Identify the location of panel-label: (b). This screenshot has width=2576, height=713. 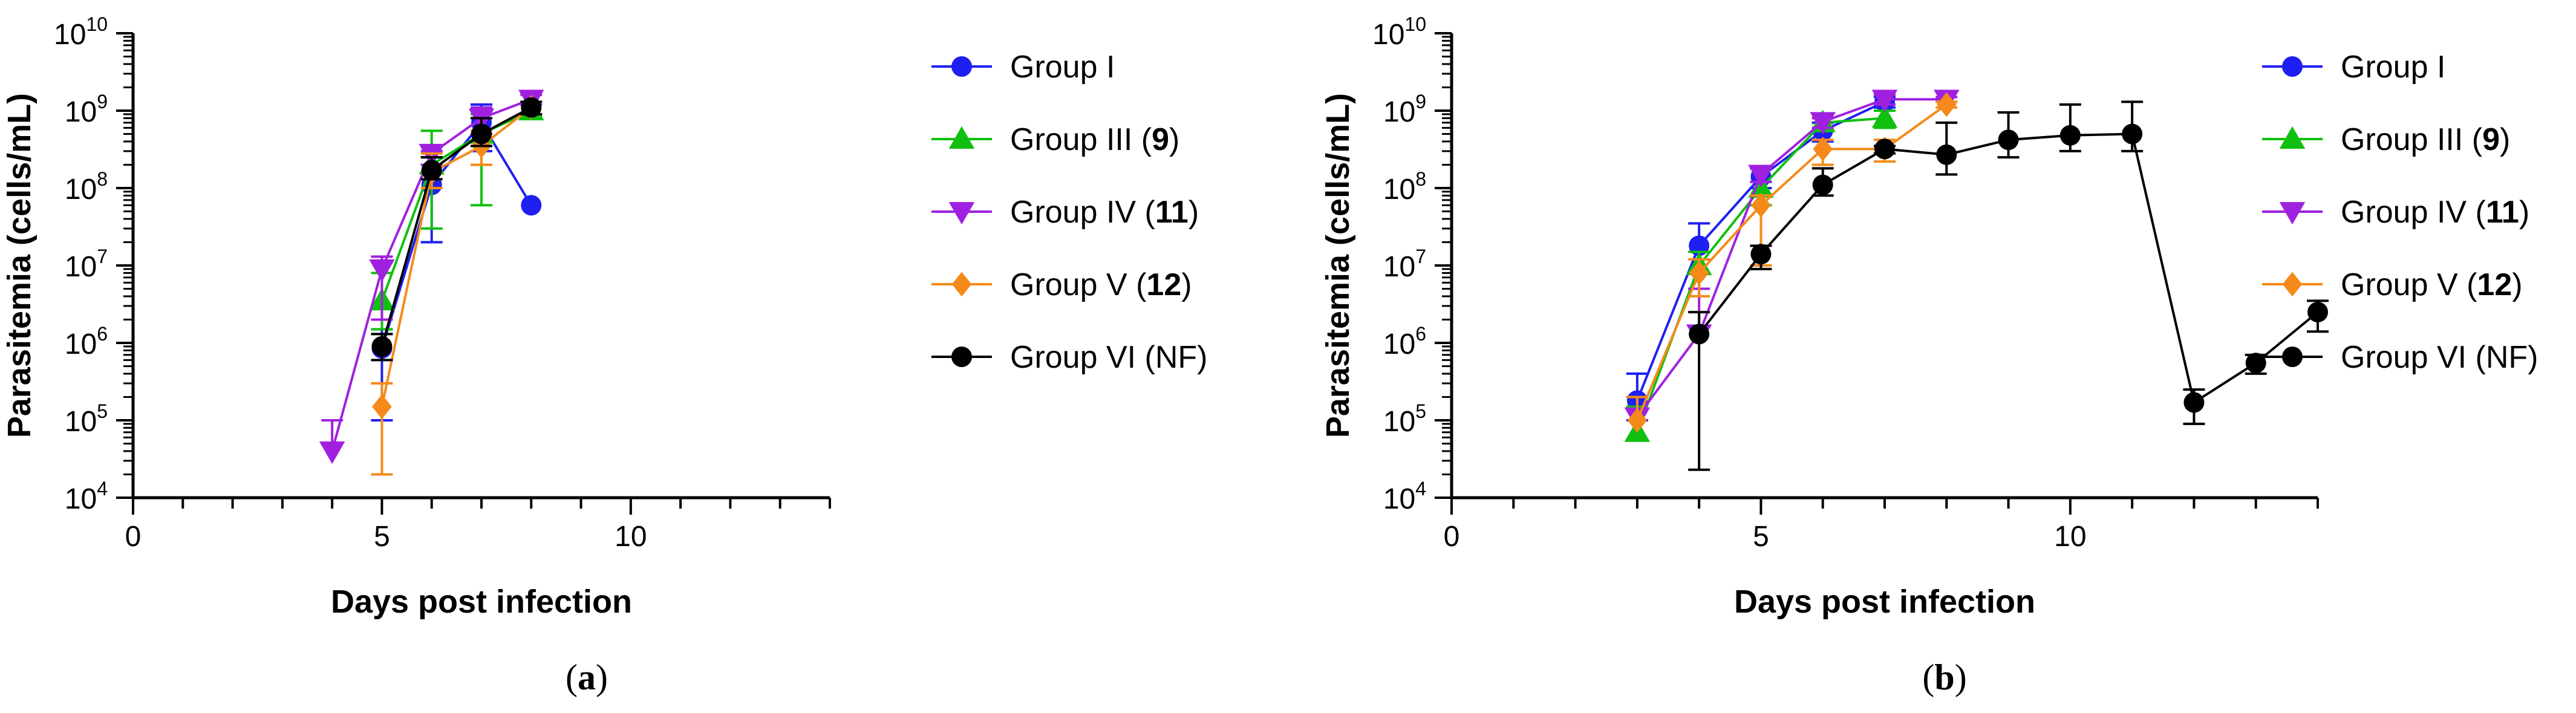
(1944, 677).